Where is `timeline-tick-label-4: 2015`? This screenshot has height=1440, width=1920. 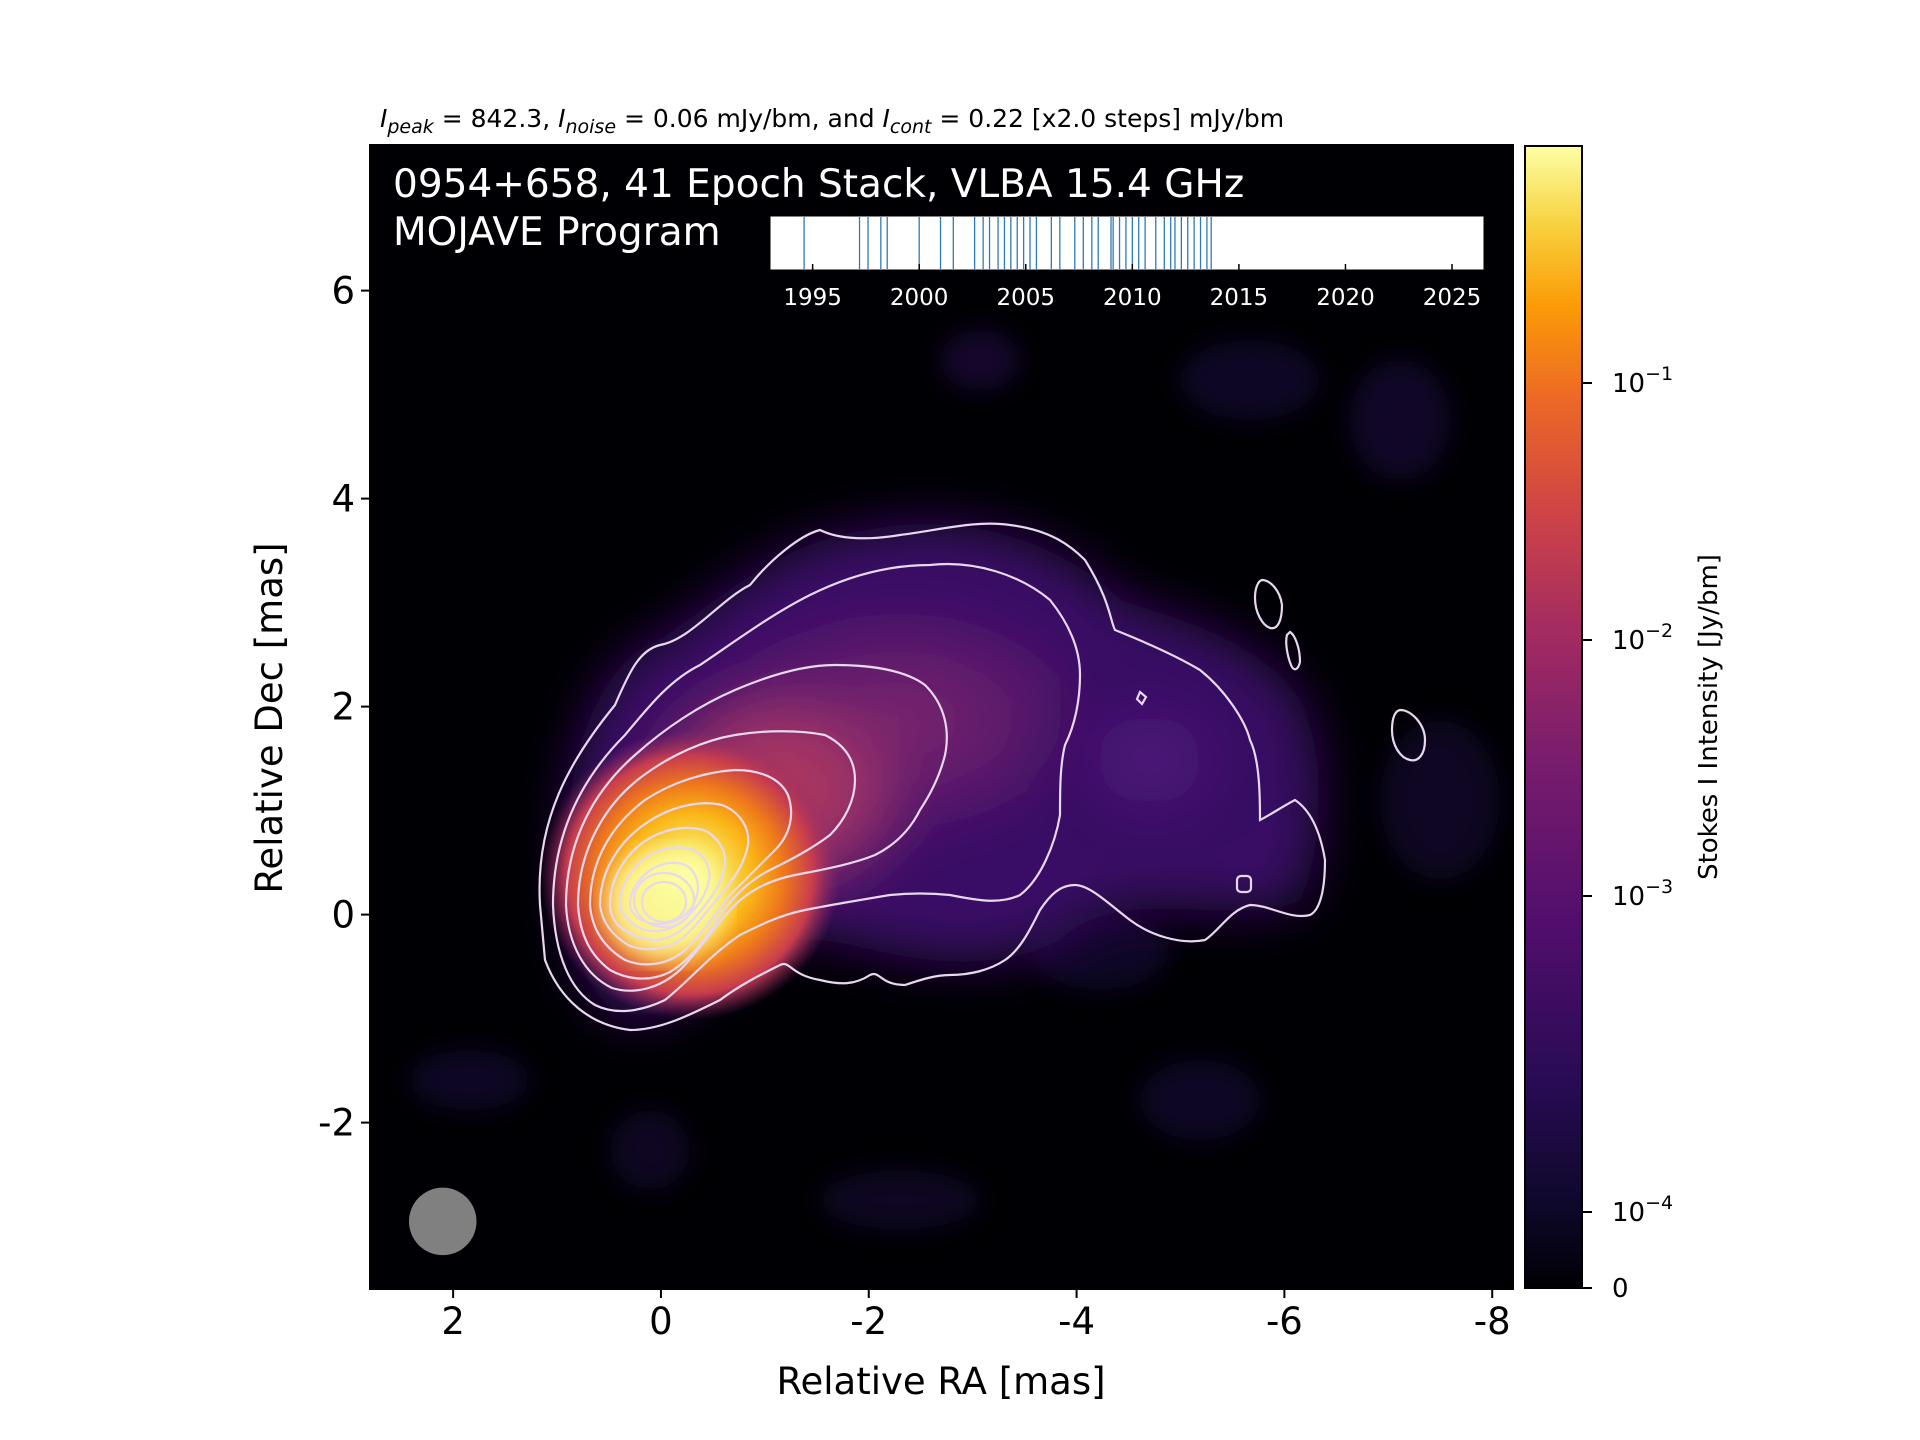 timeline-tick-label-4: 2015 is located at coordinates (1239, 298).